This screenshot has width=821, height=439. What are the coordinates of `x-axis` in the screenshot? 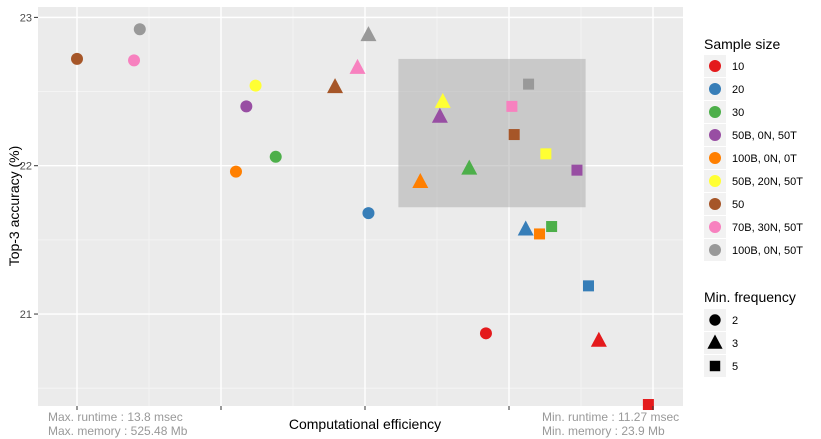 It's located at (365, 408).